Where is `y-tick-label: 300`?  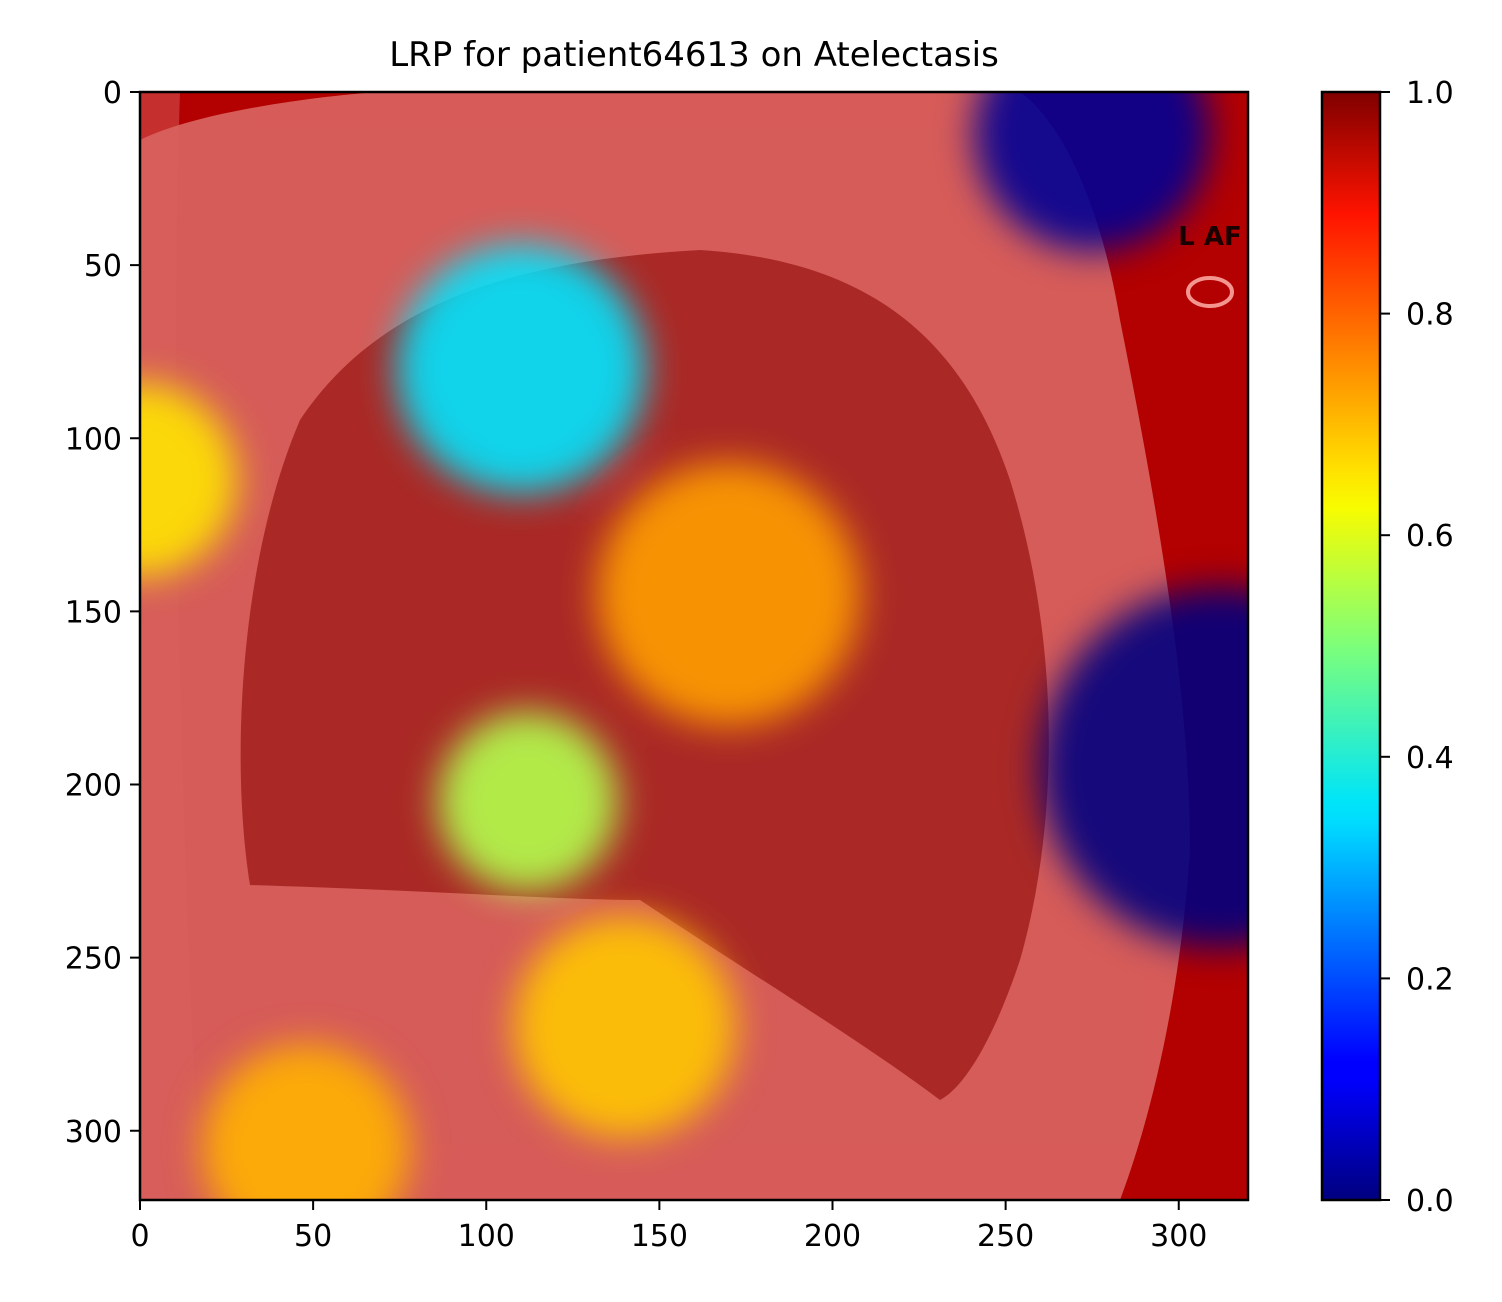 y-tick-label: 300 is located at coordinates (93, 1132).